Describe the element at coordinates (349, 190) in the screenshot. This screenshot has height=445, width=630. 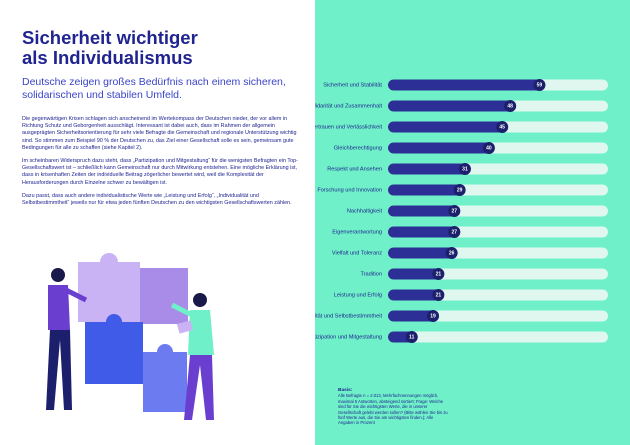
I see `category-label: Forschung und Innovation` at that location.